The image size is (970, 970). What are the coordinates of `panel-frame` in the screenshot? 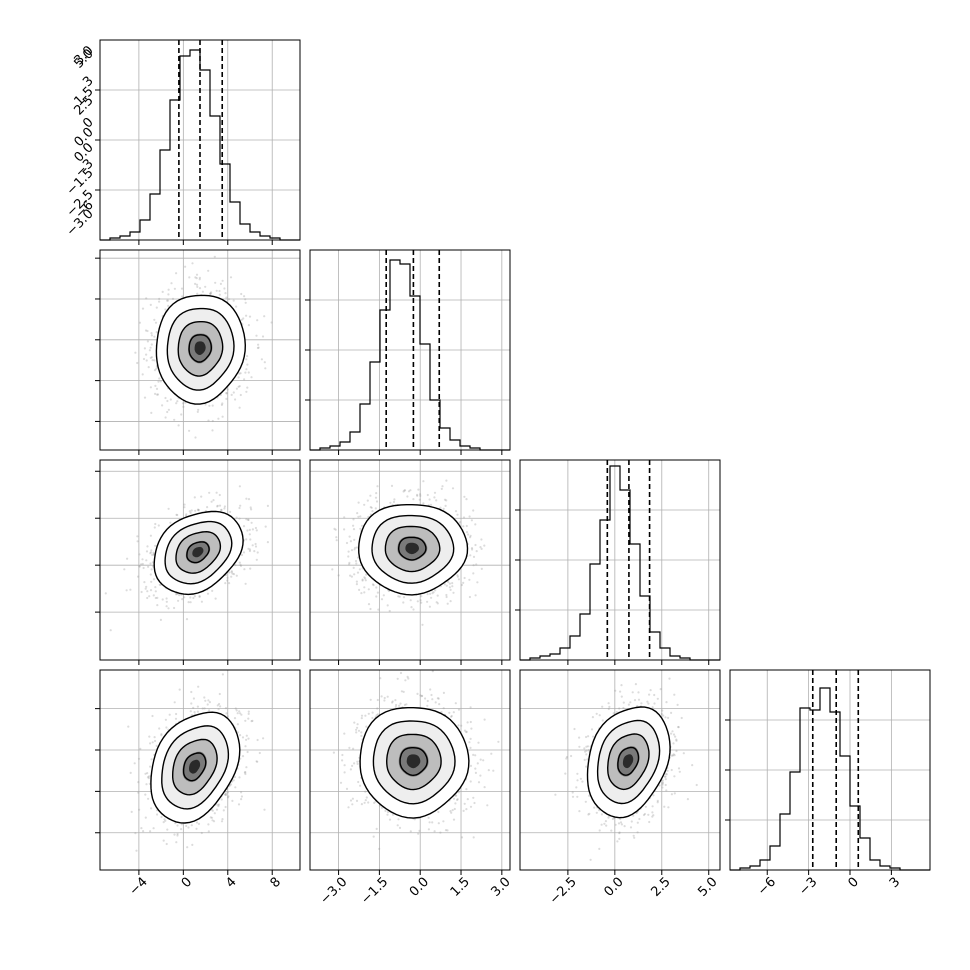 It's located at (410, 560).